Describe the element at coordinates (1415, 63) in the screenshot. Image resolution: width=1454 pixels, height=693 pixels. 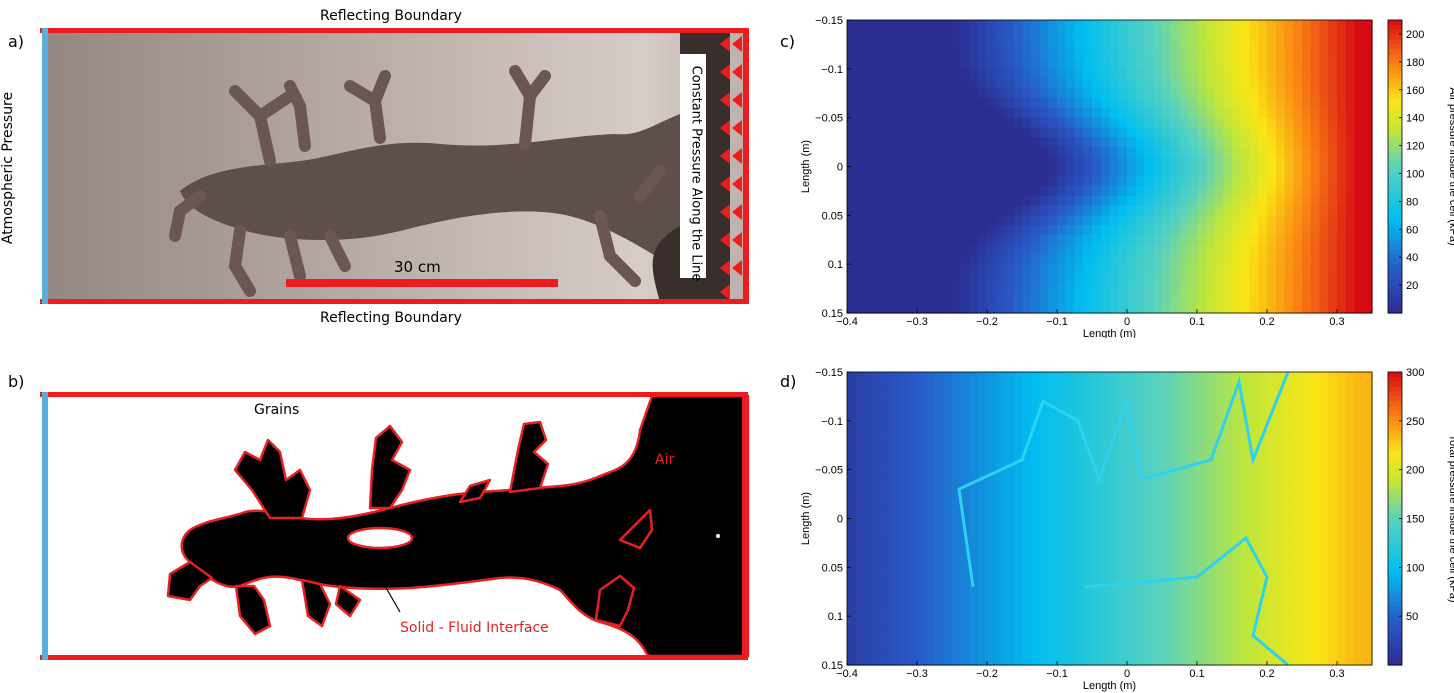
I see `colorbar-tick-label: 180` at that location.